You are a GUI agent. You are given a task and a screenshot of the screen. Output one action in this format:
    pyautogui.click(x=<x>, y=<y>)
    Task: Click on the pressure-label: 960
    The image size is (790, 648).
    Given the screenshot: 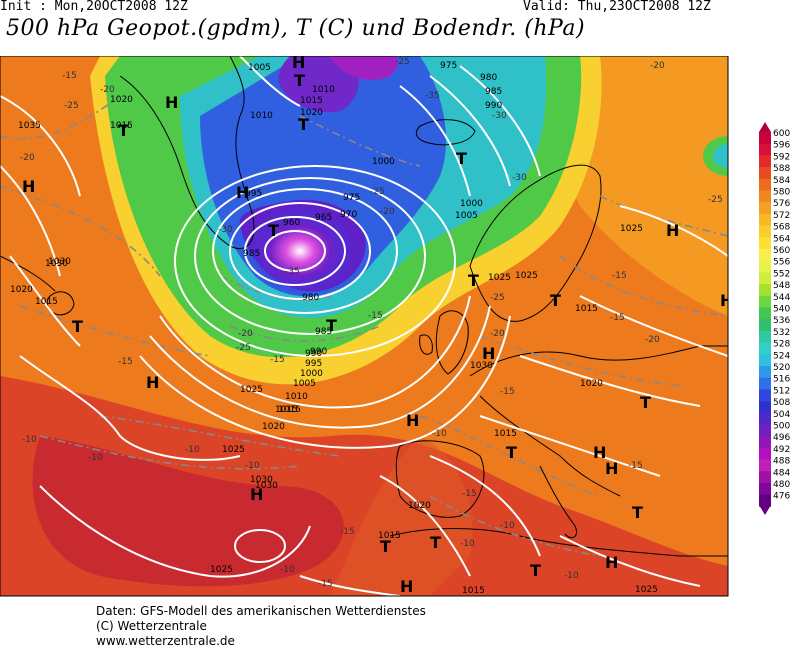 What is the action you would take?
    pyautogui.click(x=291, y=223)
    